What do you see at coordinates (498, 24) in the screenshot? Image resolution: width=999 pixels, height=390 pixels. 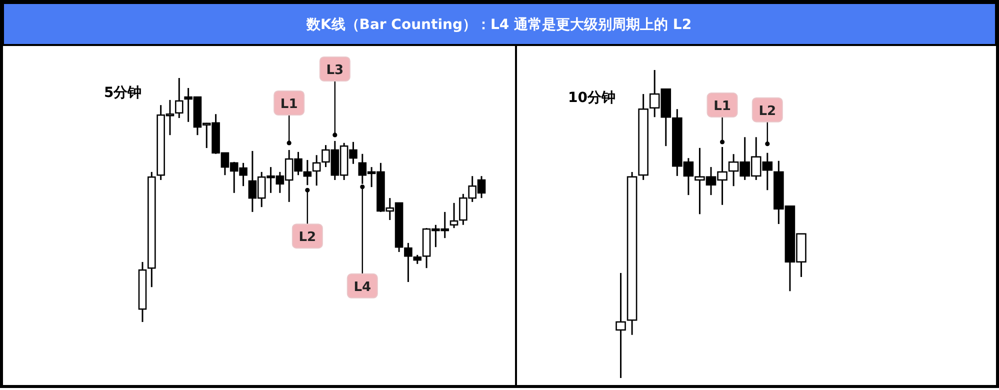 I see `chart-title: 数K线（Bar Counting）：L4 通常是更大级别周期上的 L2` at bounding box center [498, 24].